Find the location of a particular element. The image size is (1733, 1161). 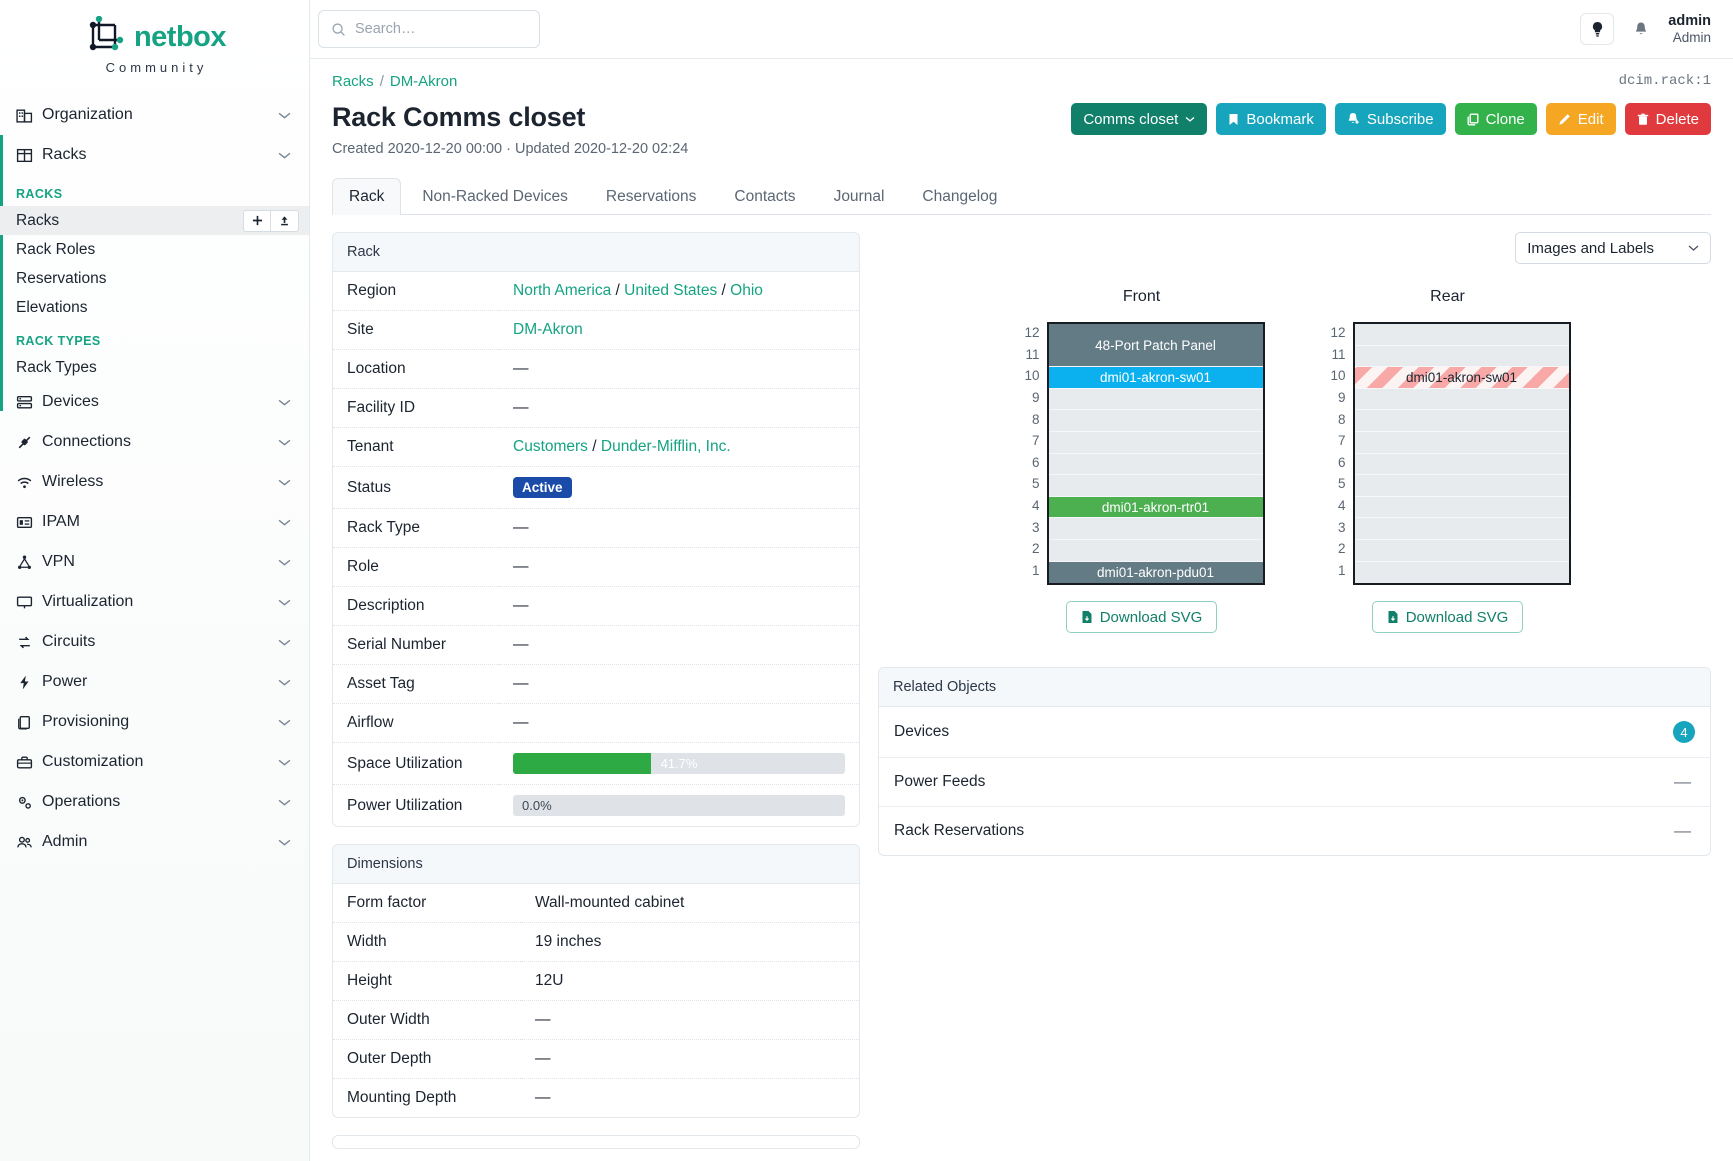

sidebar-group-virtualization: Virtualization is located at coordinates (154, 602).